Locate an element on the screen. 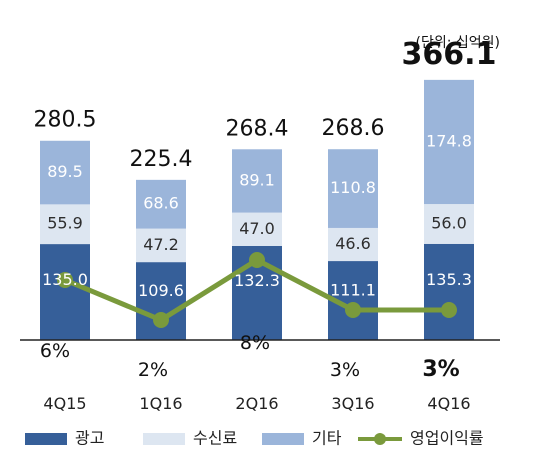 The height and width of the screenshot is (467, 538). operating-margin-point-3Q16 is located at coordinates (353, 310).